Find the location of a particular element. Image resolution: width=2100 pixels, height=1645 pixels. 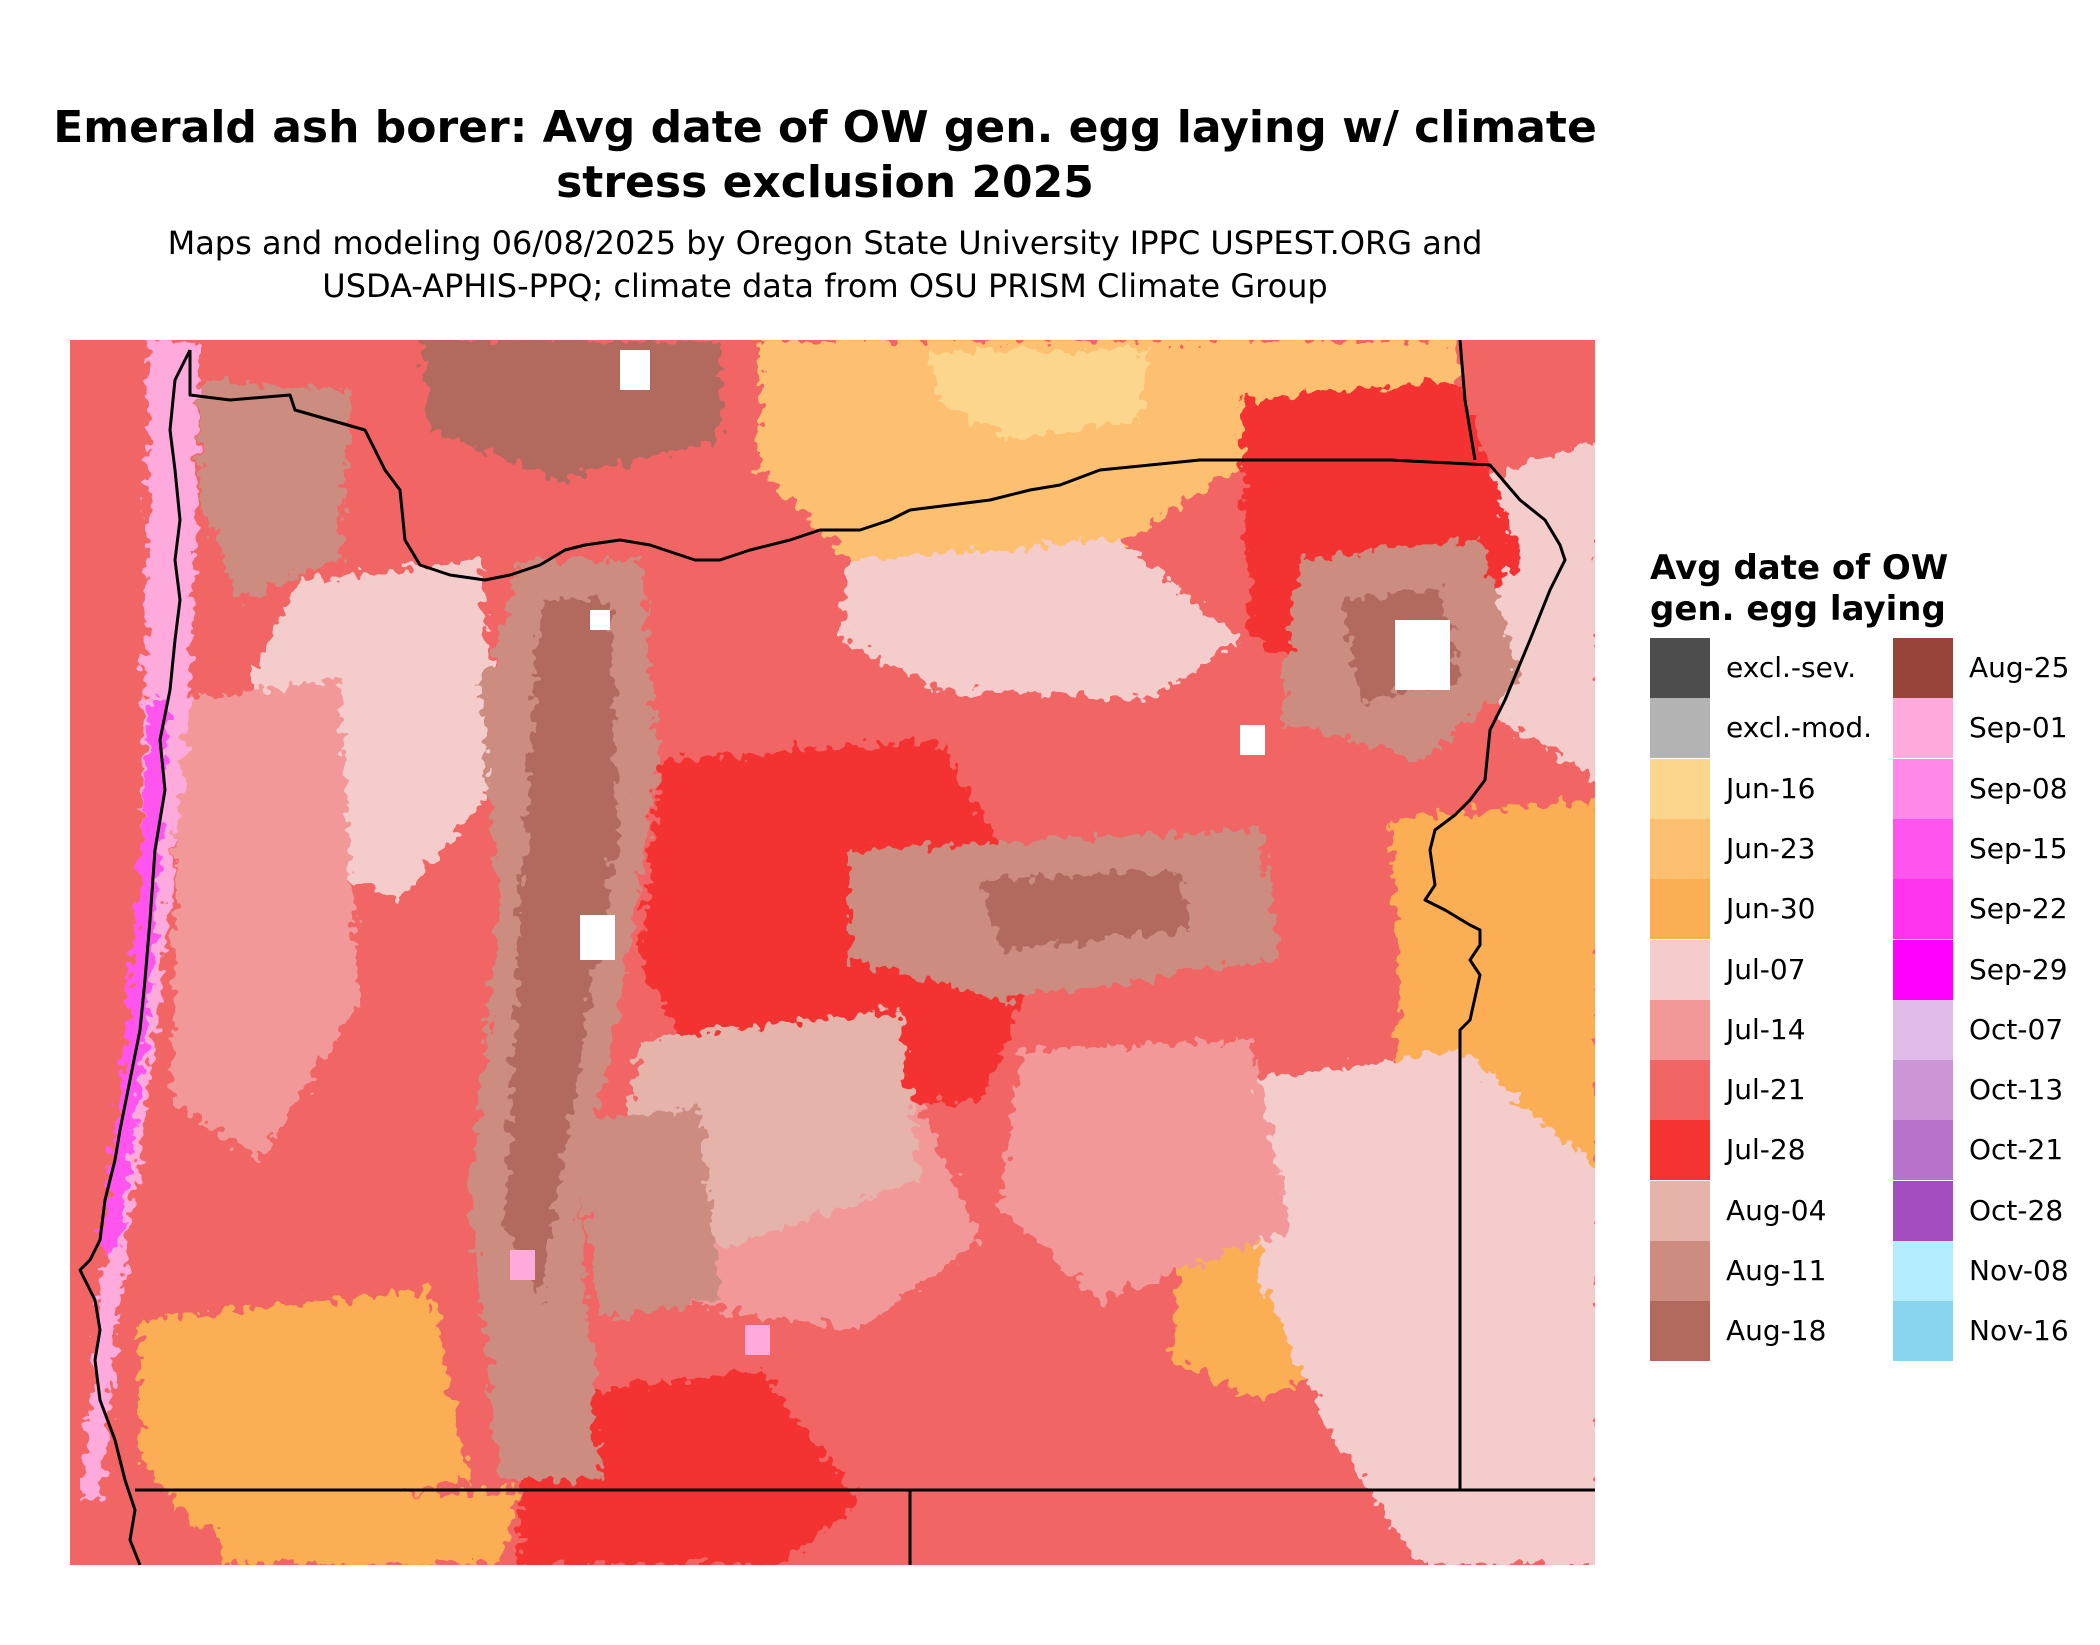

legend-label: Jun-23 is located at coordinates (1771, 848).